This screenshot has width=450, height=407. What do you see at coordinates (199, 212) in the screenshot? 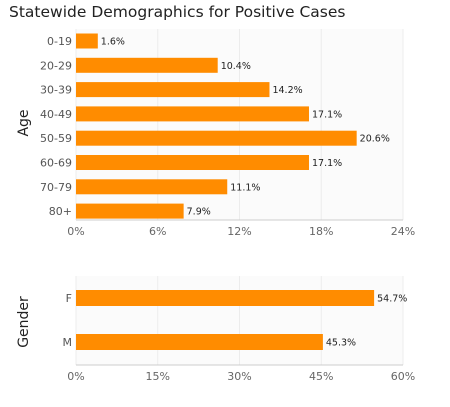
I see `age-data-label: 7.9%` at bounding box center [199, 212].